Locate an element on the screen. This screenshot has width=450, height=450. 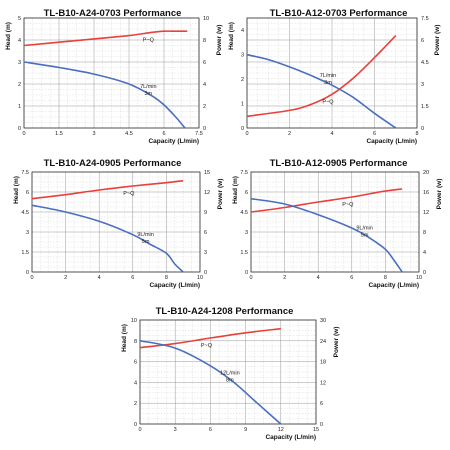
y2-tick-label: 8 is located at coordinates (424, 233).